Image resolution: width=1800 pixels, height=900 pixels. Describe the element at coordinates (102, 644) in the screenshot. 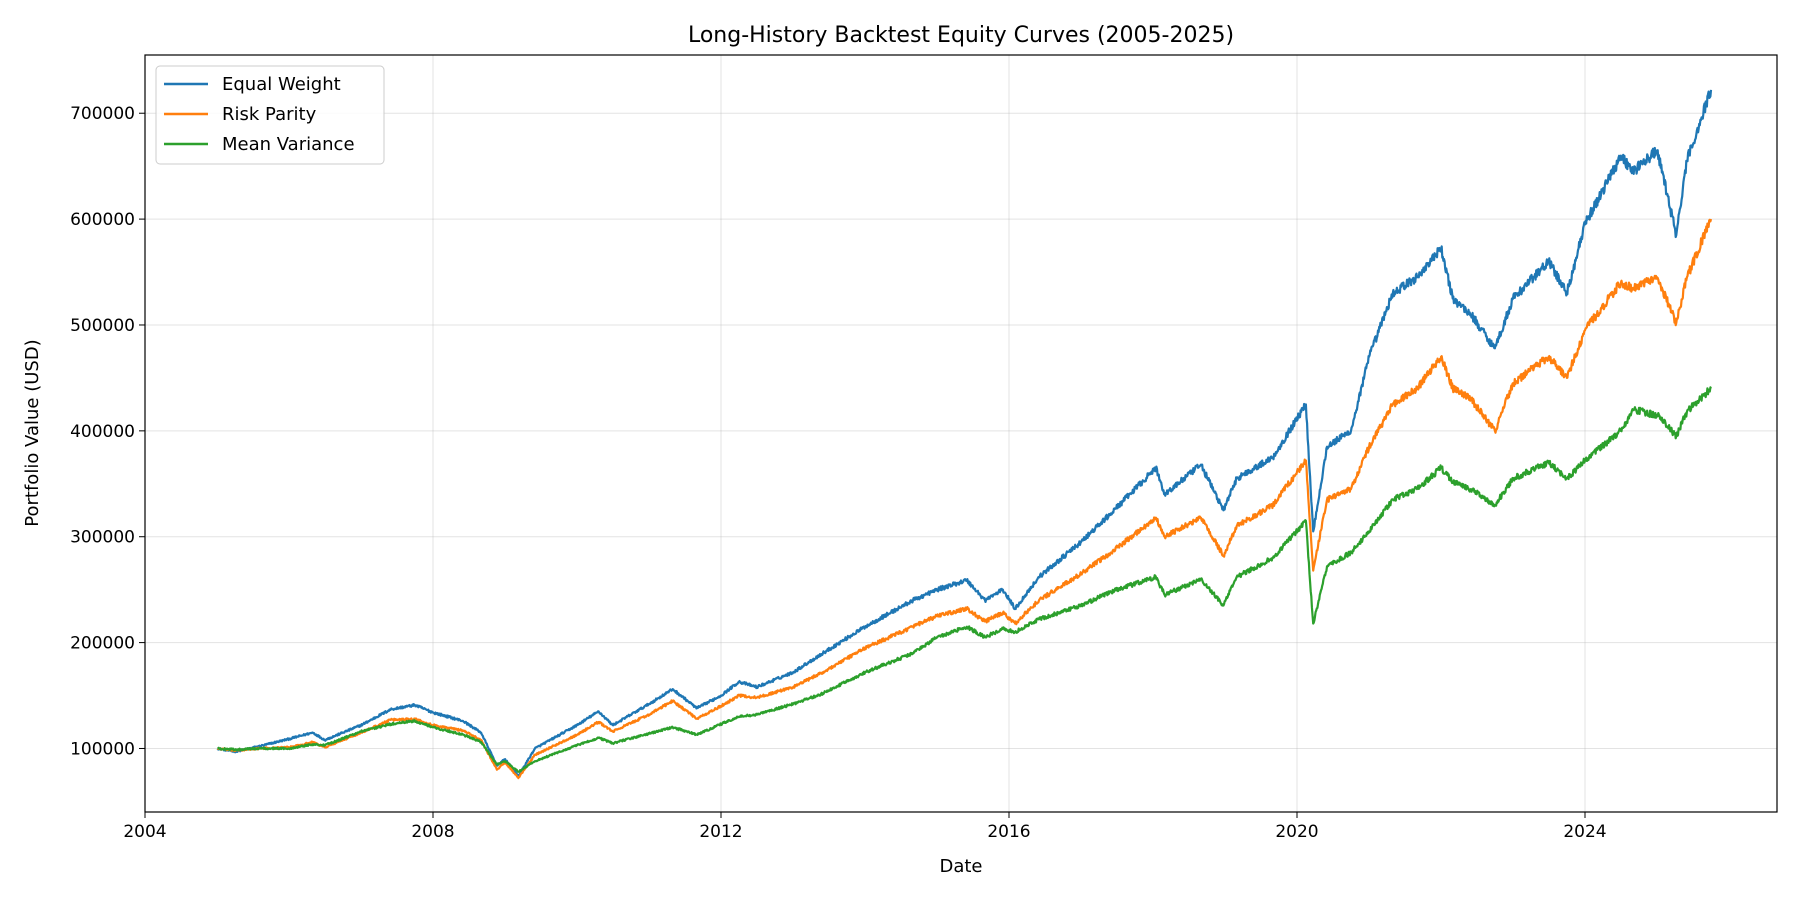

I see `y-tick-label: 200000` at that location.